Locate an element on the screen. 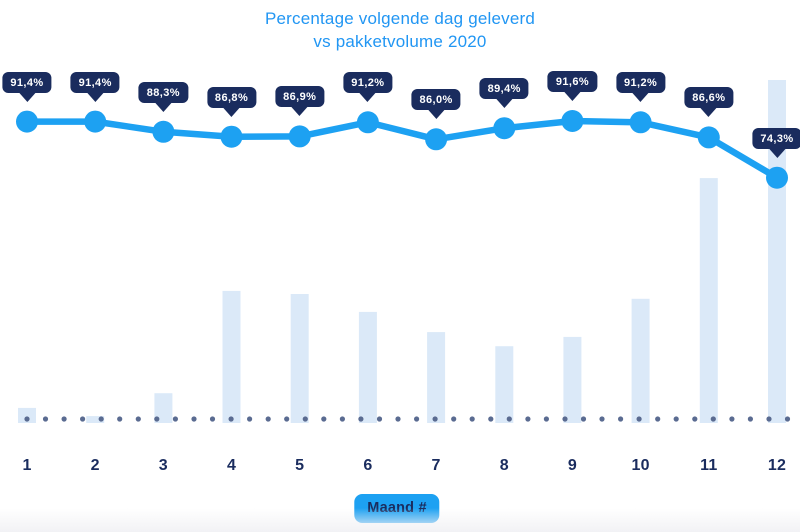 The width and height of the screenshot is (800, 532). value-badge-month-8: 89,4% is located at coordinates (504, 89).